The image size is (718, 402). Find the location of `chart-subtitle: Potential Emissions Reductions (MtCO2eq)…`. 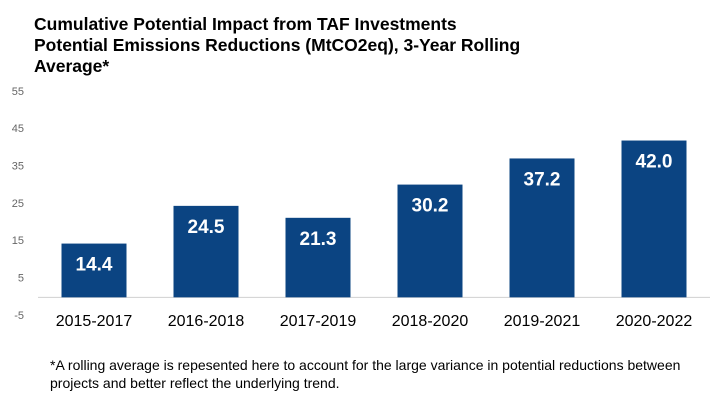

chart-subtitle: Potential Emissions Reductions (MtCO2eq)… is located at coordinates (277, 55).